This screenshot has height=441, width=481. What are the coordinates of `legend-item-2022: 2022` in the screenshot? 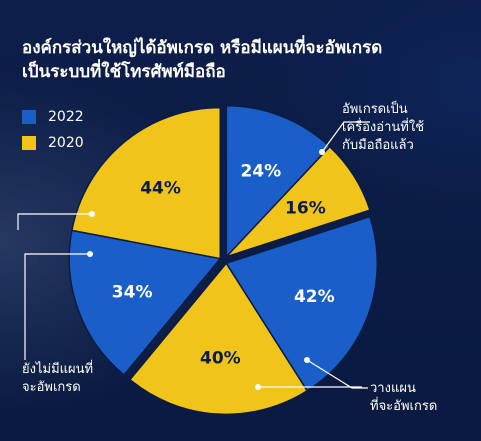 It's located at (53, 117).